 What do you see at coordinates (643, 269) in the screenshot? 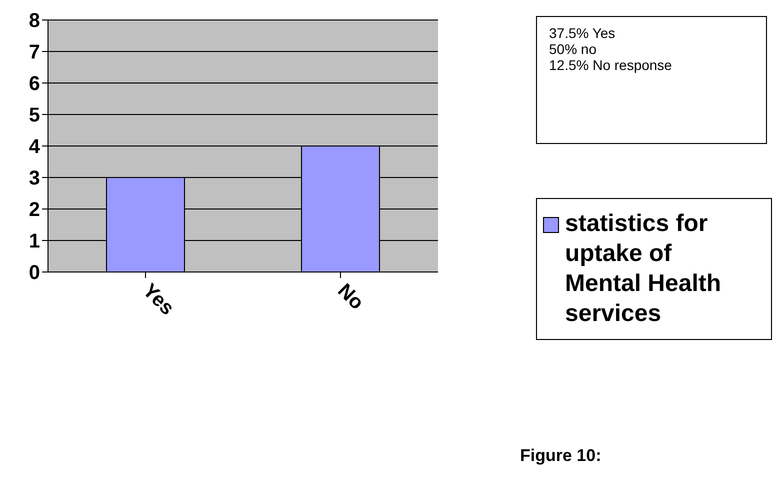
I see `legend-label: statistics for uptake of Mental Health services` at bounding box center [643, 269].